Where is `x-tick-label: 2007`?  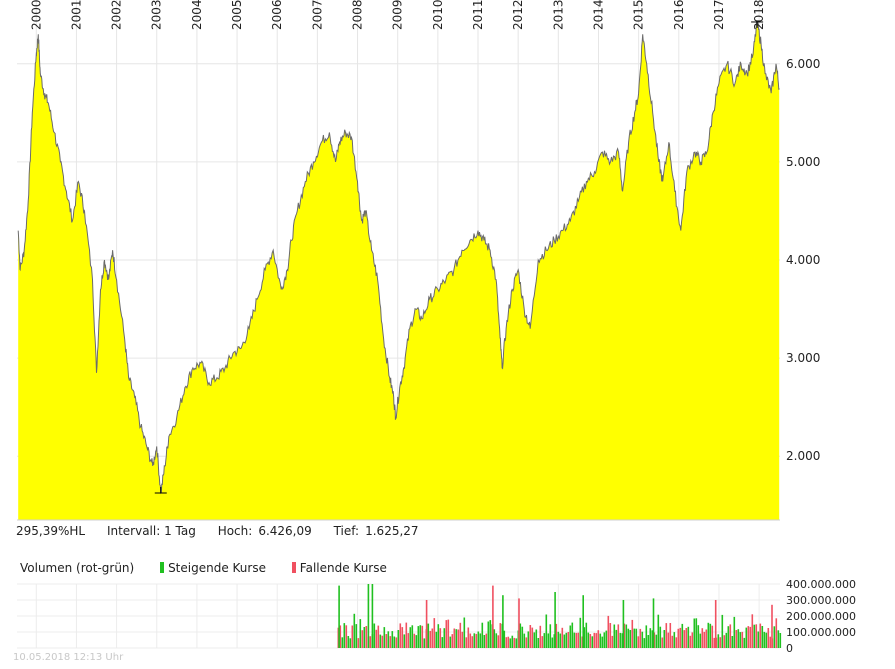 x-tick-label: 2007 is located at coordinates (317, 15).